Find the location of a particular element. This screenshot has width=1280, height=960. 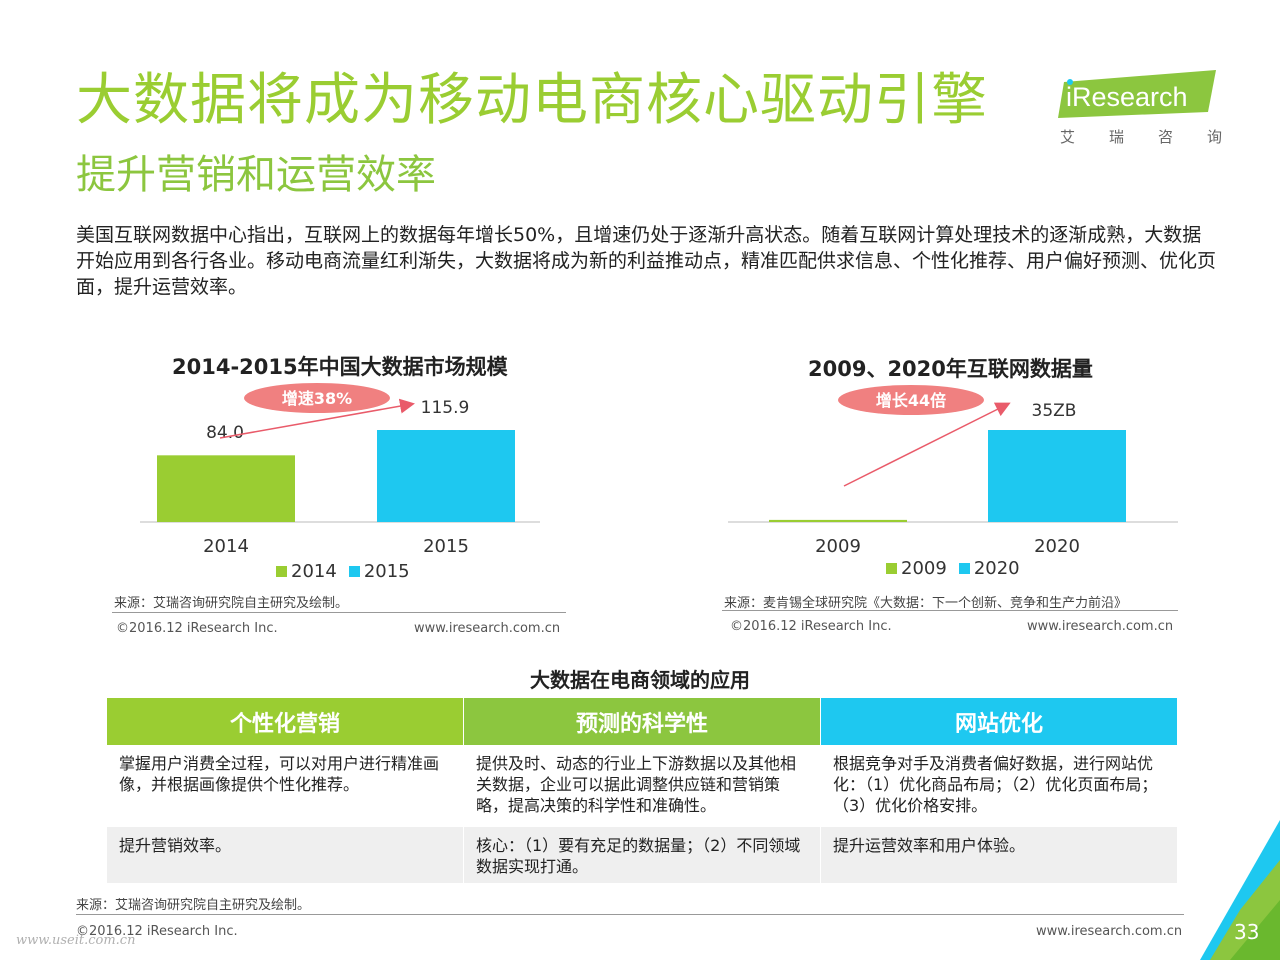

chart1-url: www.iresearch.com.cn is located at coordinates (487, 628).